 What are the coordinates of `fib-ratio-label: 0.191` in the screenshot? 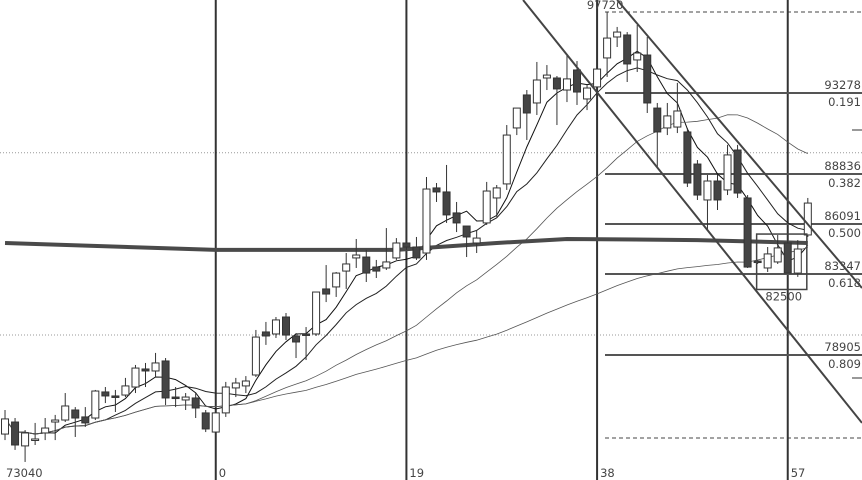 It's located at (844, 102).